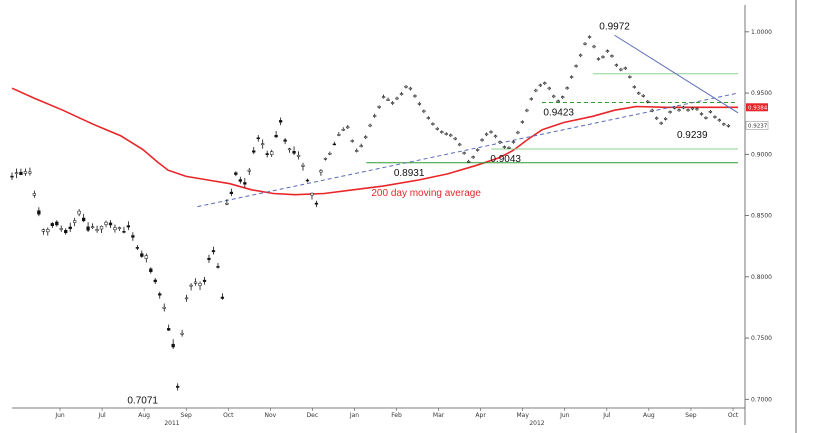 This screenshot has width=817, height=433. Describe the element at coordinates (354, 415) in the screenshot. I see `x-tick-label: Jan` at that location.